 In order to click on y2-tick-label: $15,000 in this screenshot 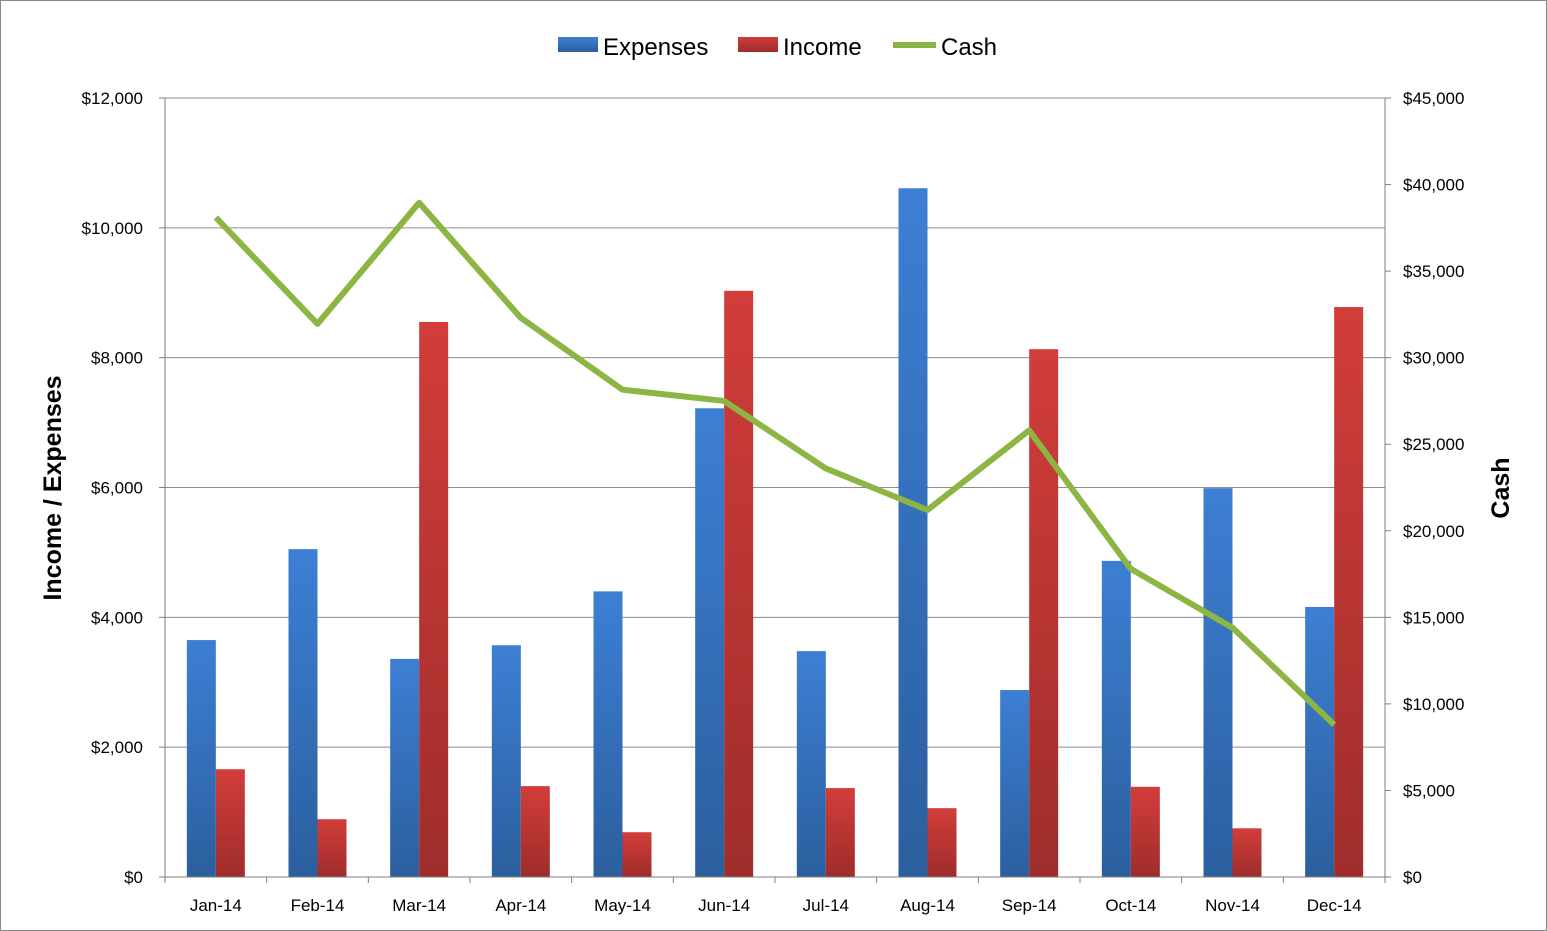, I will do `click(1433, 617)`.